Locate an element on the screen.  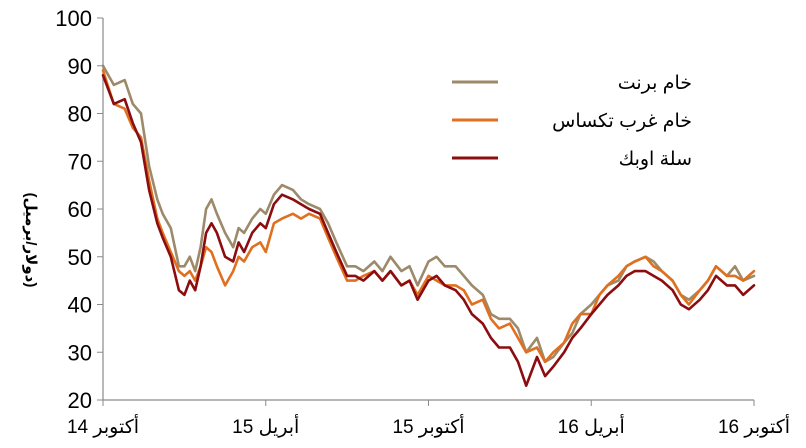
y-tick-label: 80 is located at coordinates (80, 114).